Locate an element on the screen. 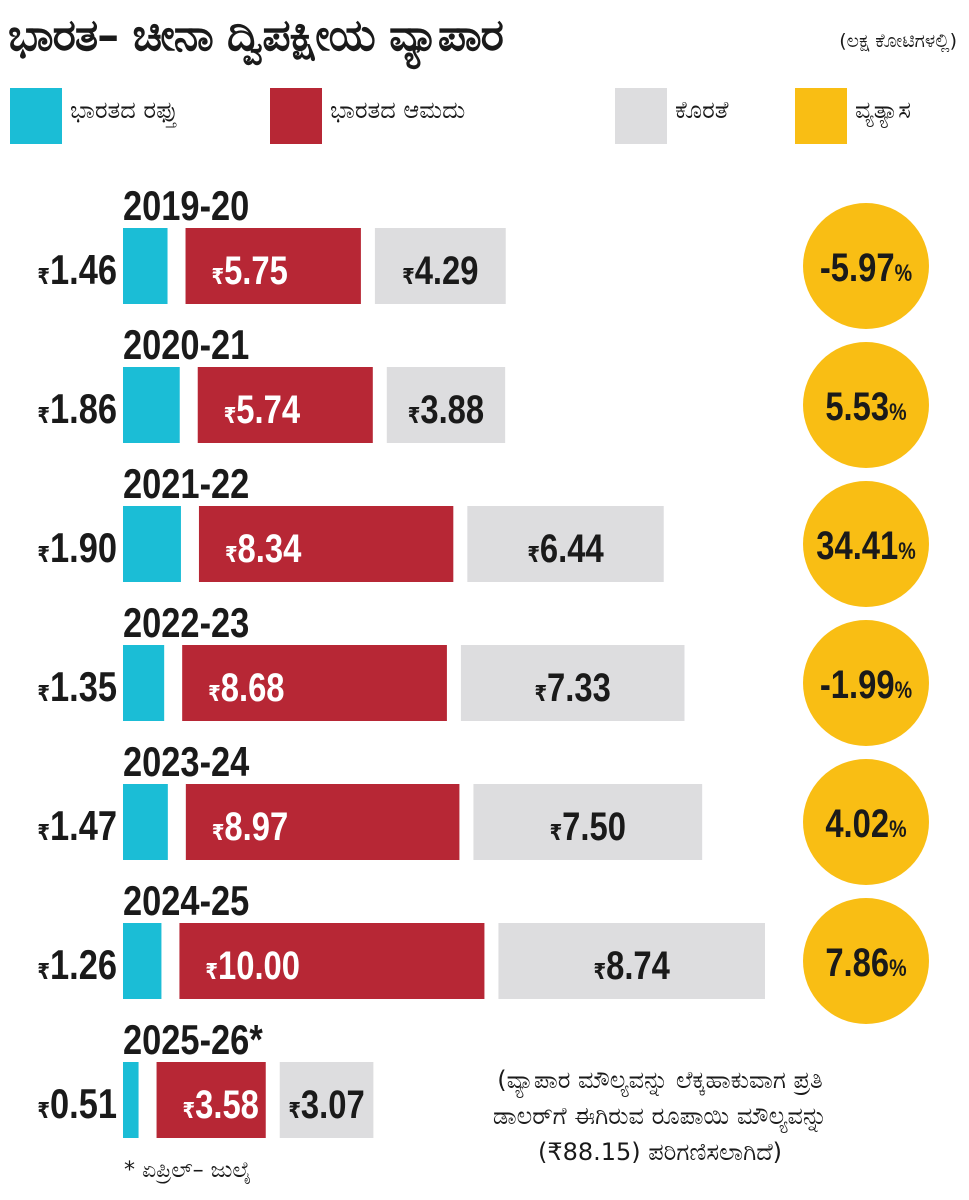  legend-label-exports: ಭಾರತದ ರಫ್ತು is located at coordinates (124, 110).